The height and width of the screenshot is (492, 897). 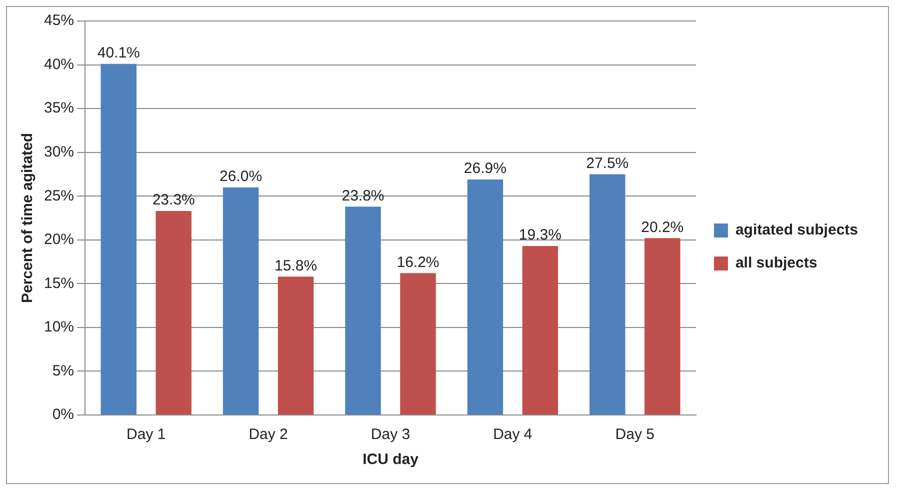 What do you see at coordinates (146, 435) in the screenshot?
I see `x-tick-label: Day 1` at bounding box center [146, 435].